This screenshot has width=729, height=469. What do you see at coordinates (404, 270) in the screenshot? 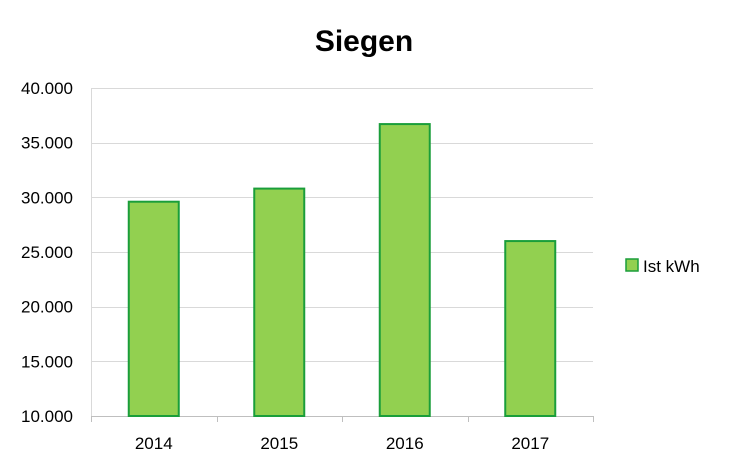
I see `bar-2016` at bounding box center [404, 270].